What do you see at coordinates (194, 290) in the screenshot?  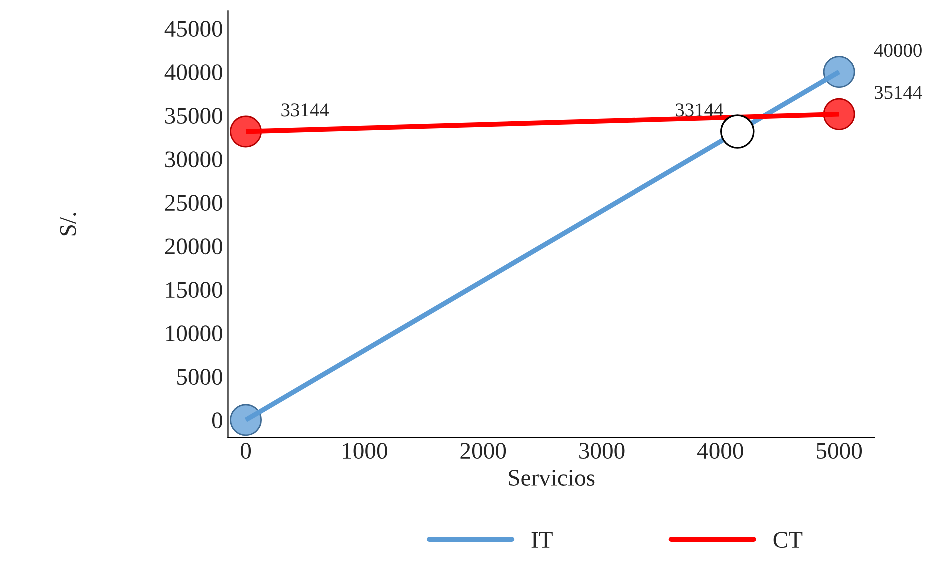 I see `y-tick-label: 15000` at bounding box center [194, 290].